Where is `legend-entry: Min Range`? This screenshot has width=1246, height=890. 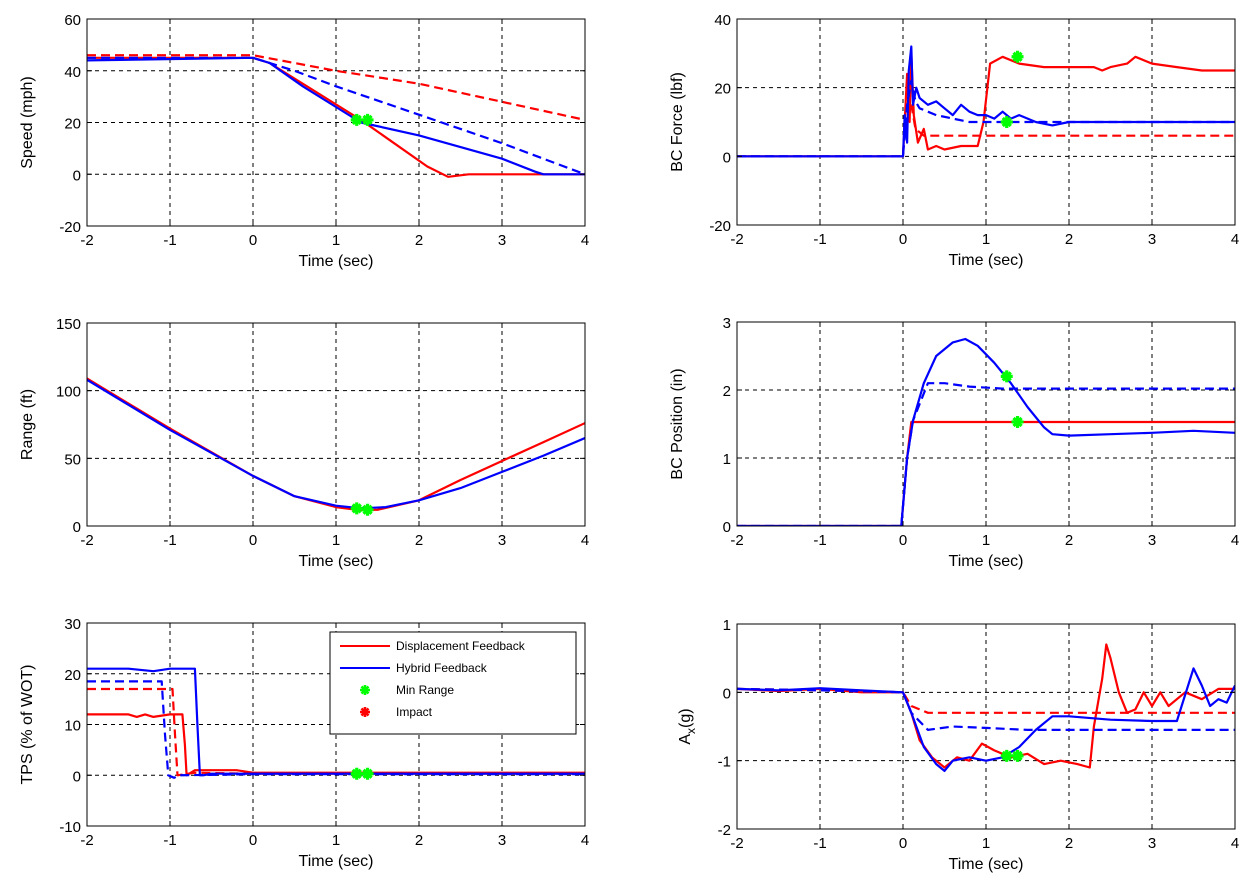 legend-entry: Min Range is located at coordinates (407, 690).